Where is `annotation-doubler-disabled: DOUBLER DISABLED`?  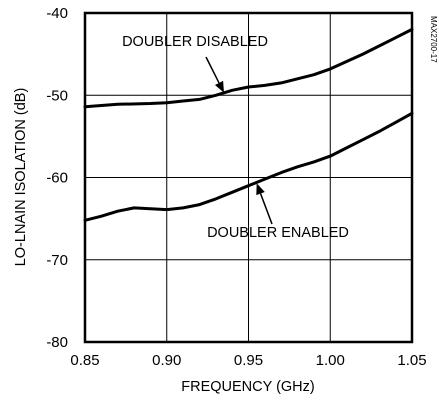
annotation-doubler-disabled: DOUBLER DISABLED is located at coordinates (195, 42).